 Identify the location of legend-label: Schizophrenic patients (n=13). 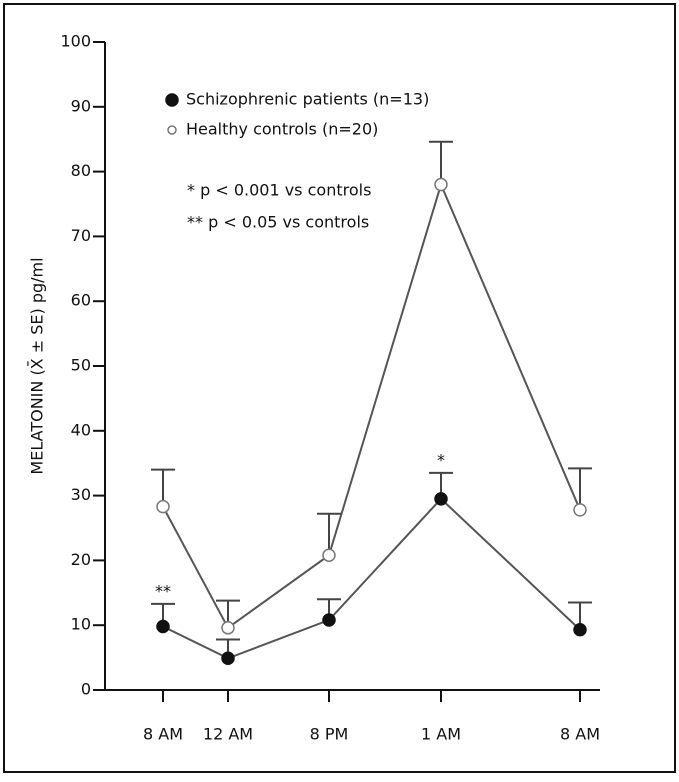
(307, 99).